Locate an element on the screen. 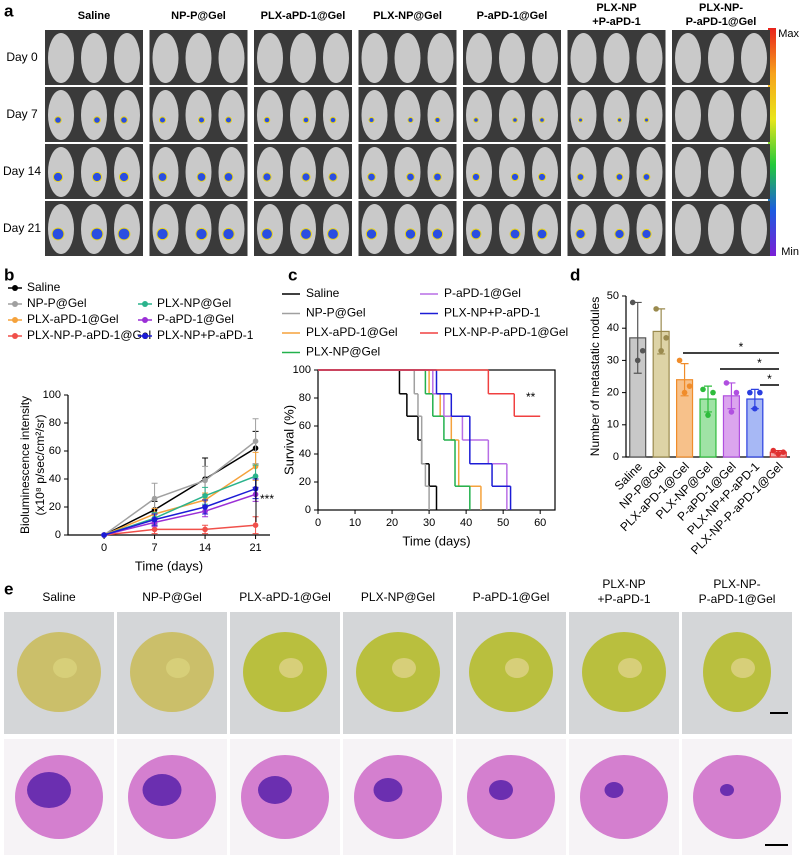 This screenshot has height=855, width=800. y-axis-label: Survival (%) is located at coordinates (288, 440).